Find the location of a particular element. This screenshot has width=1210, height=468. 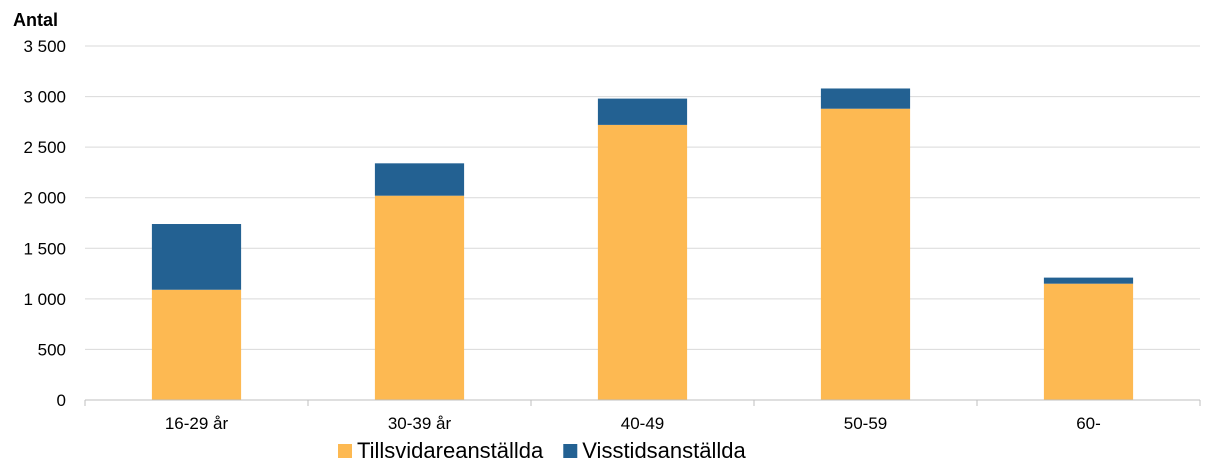

x-tick-label: 60- is located at coordinates (1088, 423).